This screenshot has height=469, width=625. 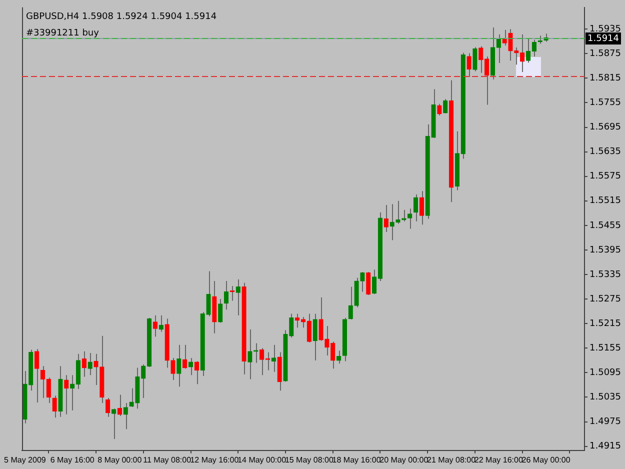 I want to click on y-tick-label: 1.5275, so click(x=606, y=299).